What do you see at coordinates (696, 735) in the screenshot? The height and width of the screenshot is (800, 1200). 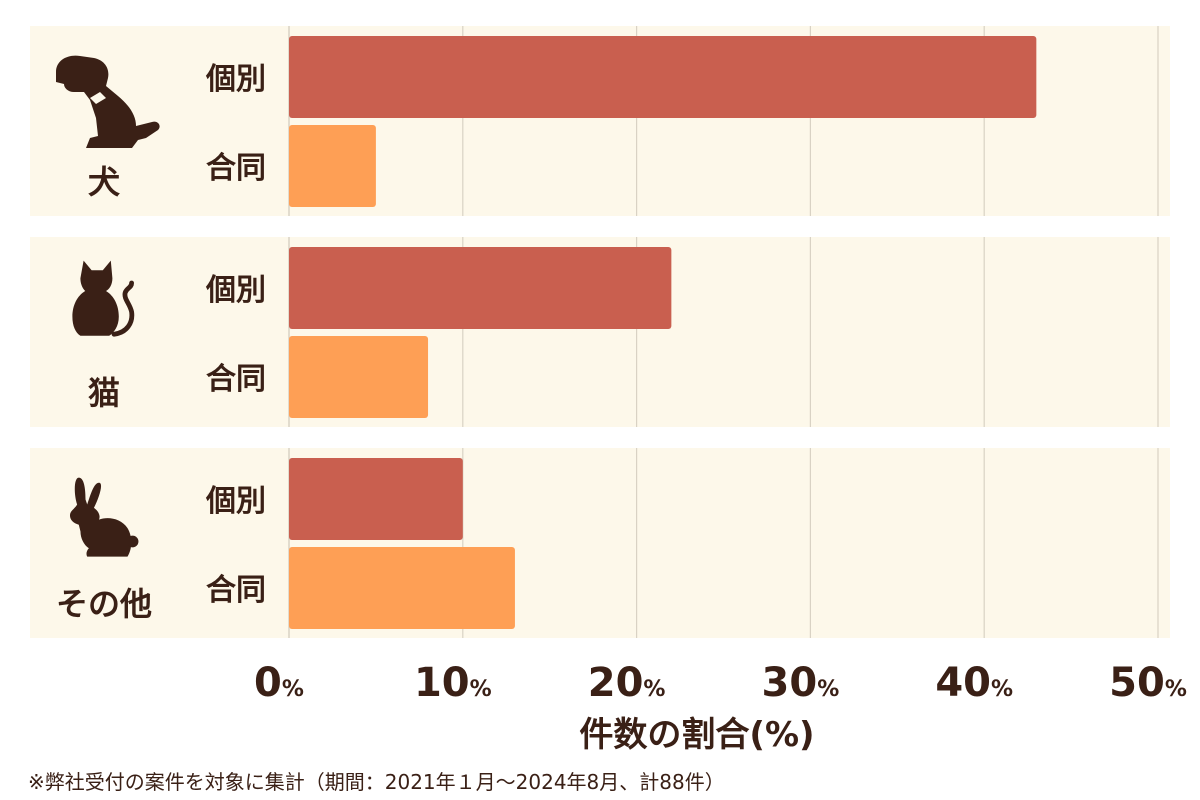 I see `x-axis-label: 件数の割合(%)` at bounding box center [696, 735].